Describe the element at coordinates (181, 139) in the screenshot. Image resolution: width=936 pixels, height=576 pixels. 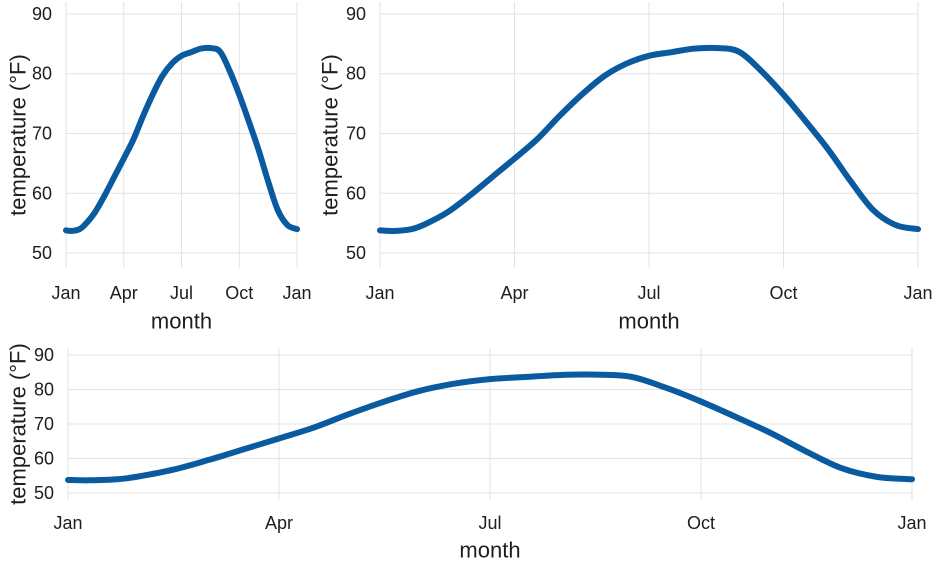
I see `series-line` at that location.